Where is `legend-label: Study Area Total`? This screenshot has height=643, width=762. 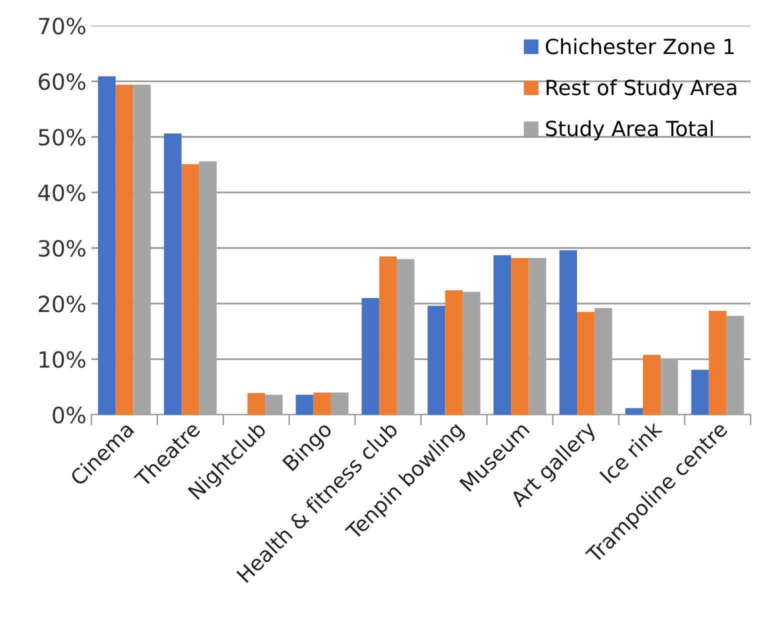
legend-label: Study Area Total is located at coordinates (629, 130).